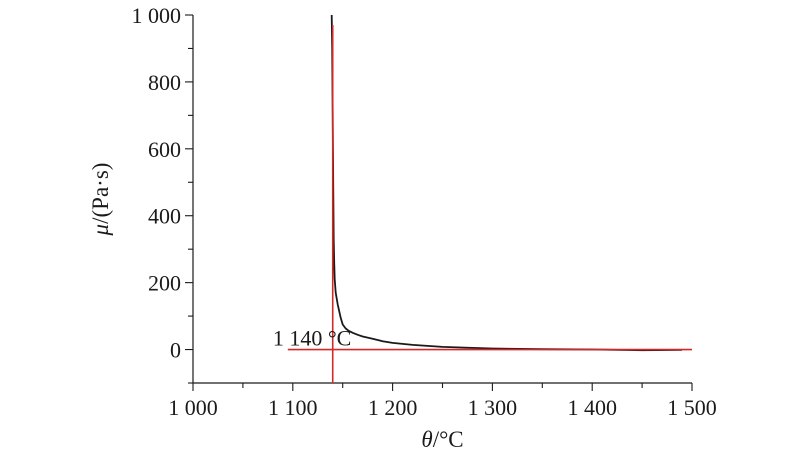 The width and height of the screenshot is (800, 453). I want to click on y-tick-label: 400, so click(164, 216).